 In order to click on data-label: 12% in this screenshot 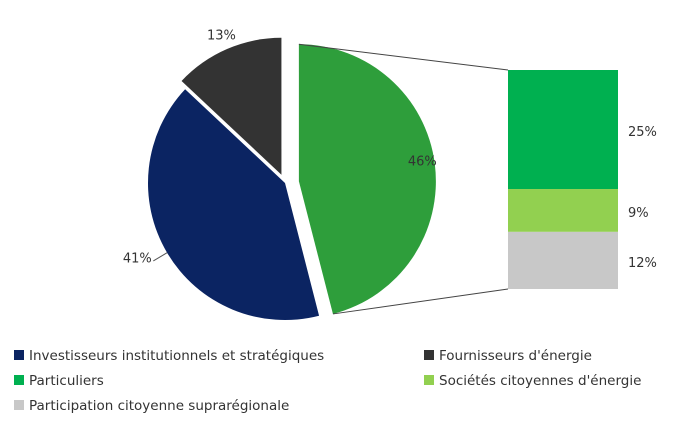, I will do `click(642, 263)`.